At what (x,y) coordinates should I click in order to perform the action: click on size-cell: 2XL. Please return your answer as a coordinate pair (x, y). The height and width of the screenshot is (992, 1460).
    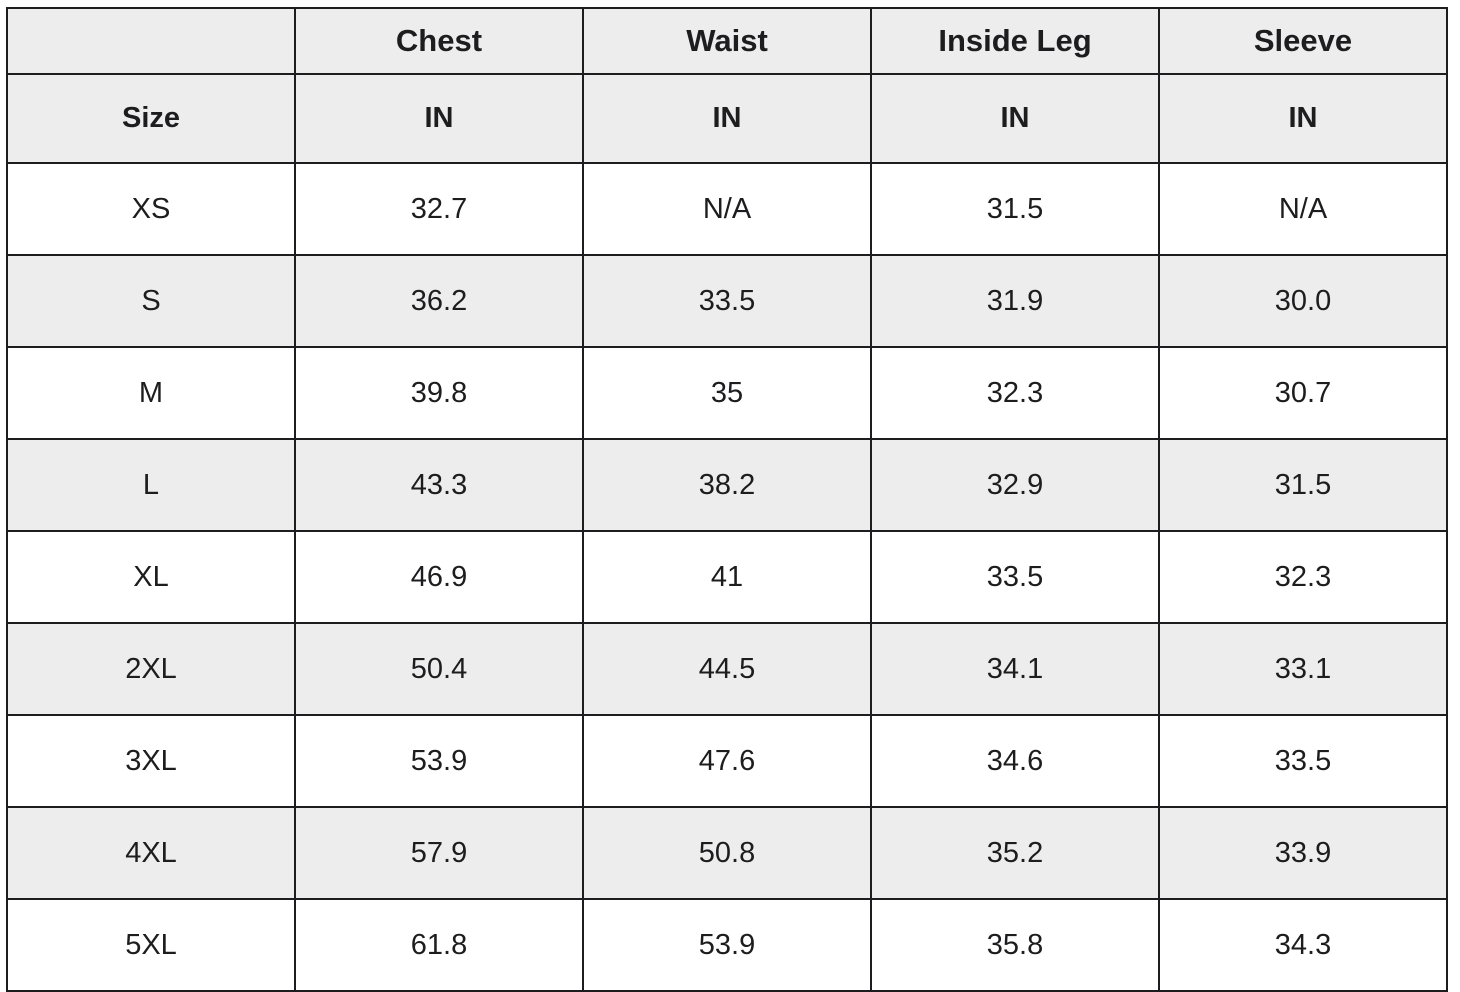
    Looking at the image, I should click on (151, 669).